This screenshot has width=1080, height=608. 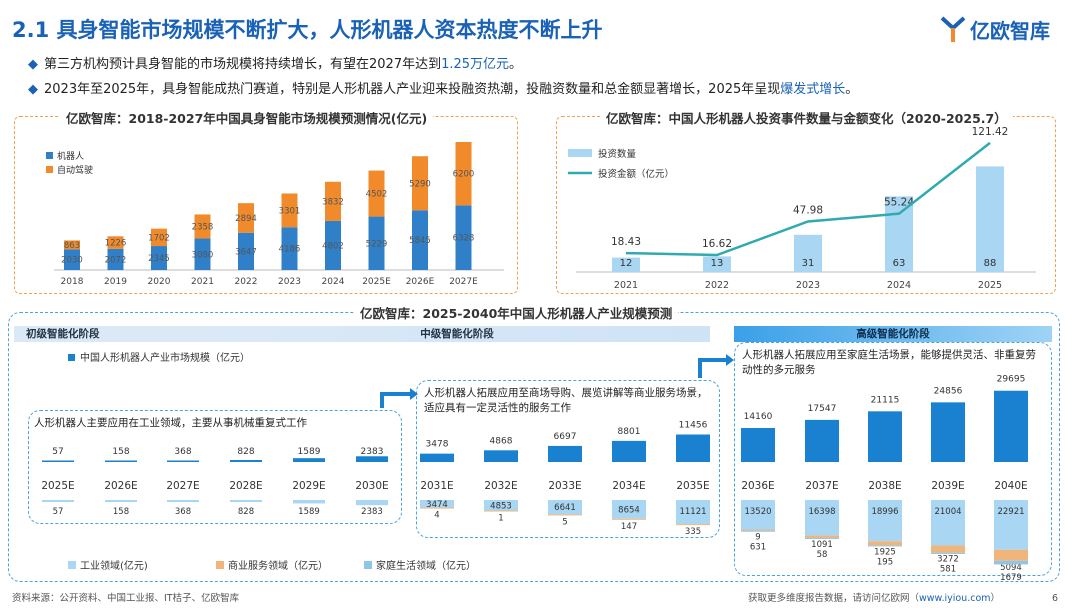 What do you see at coordinates (990, 132) in the screenshot?
I see `data-label-amount: 121.42` at bounding box center [990, 132].